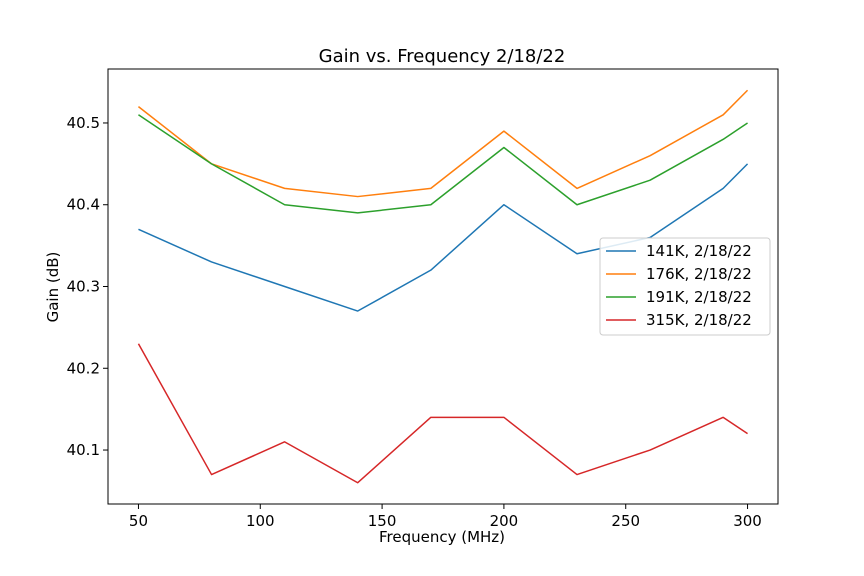 Image resolution: width=864 pixels, height=576 pixels. What do you see at coordinates (53, 287) in the screenshot?
I see `y-axis-label: Gain (dB)` at bounding box center [53, 287].